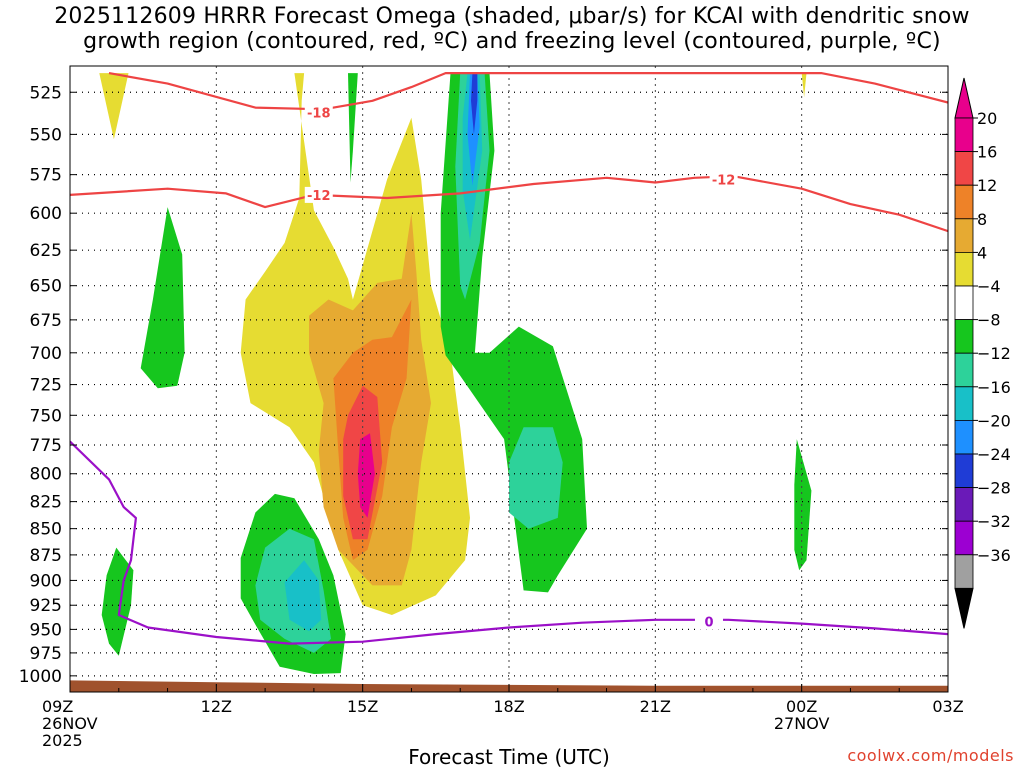 The width and height of the screenshot is (1024, 768). I want to click on y-tick-label-825: 825, so click(46, 503).